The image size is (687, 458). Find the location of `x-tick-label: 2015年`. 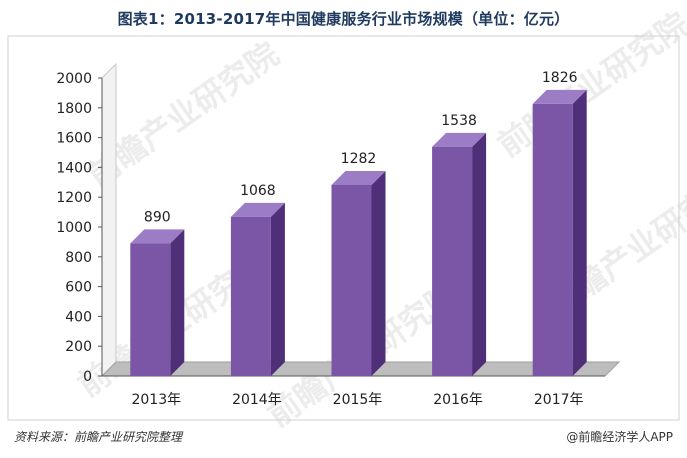

x-tick-label: 2015年 is located at coordinates (358, 400).